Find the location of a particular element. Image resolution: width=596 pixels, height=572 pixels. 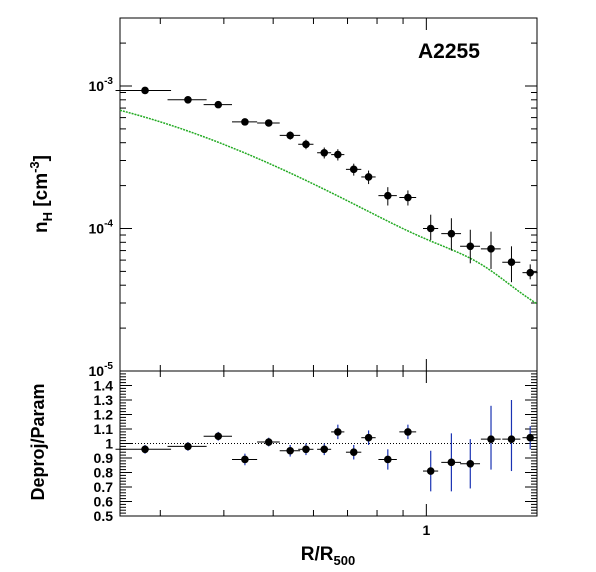

bottom-y-tick-label: 1.2 is located at coordinates (104, 415).